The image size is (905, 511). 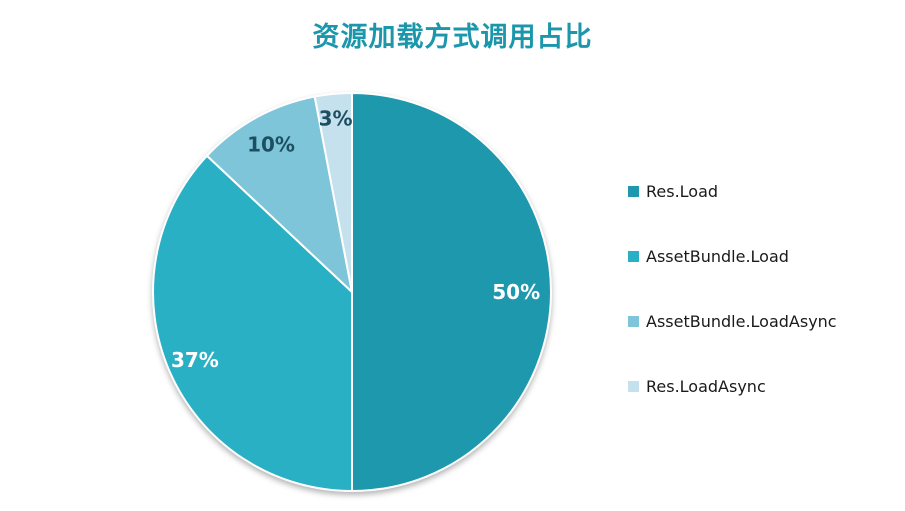 I want to click on legend-item-res-loadasync: Res.LoadAsync, so click(x=732, y=386).